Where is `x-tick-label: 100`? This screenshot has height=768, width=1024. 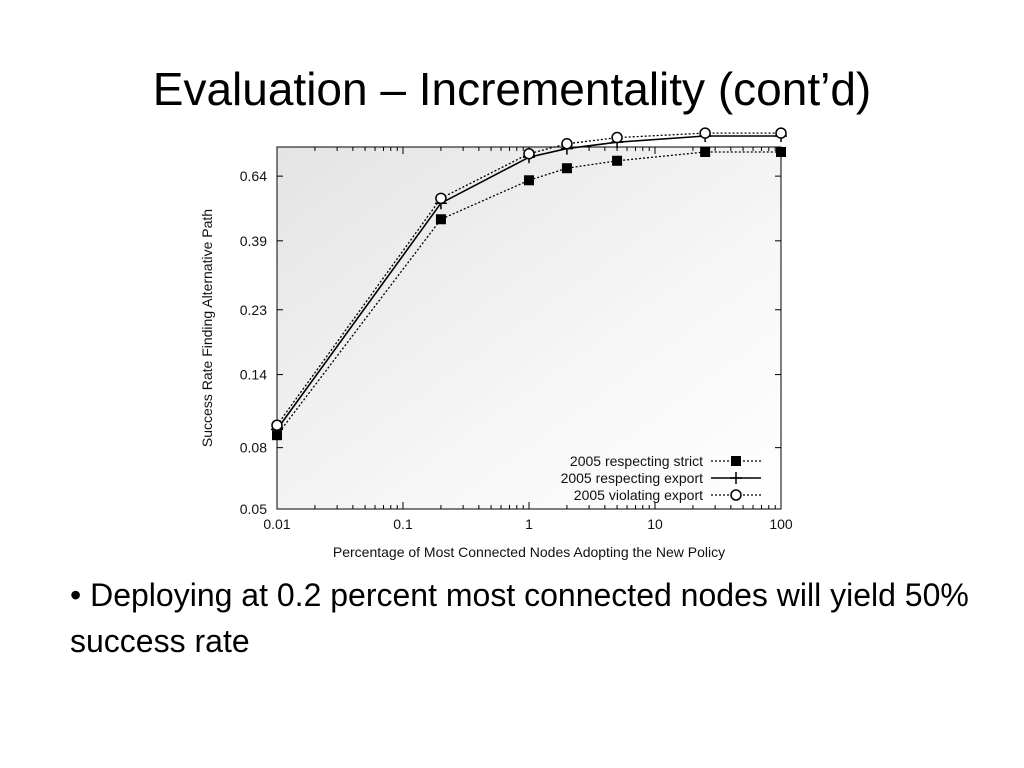 x-tick-label: 100 is located at coordinates (781, 524).